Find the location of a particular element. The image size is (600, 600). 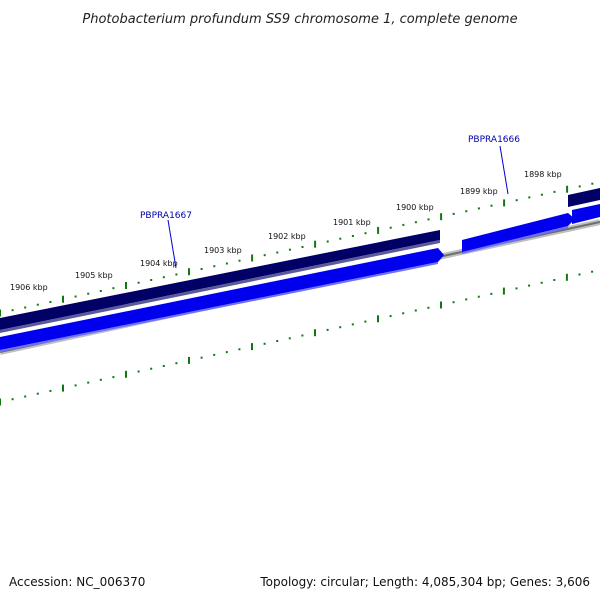

gene-label-group: PBPRA1666 is located at coordinates (494, 165).